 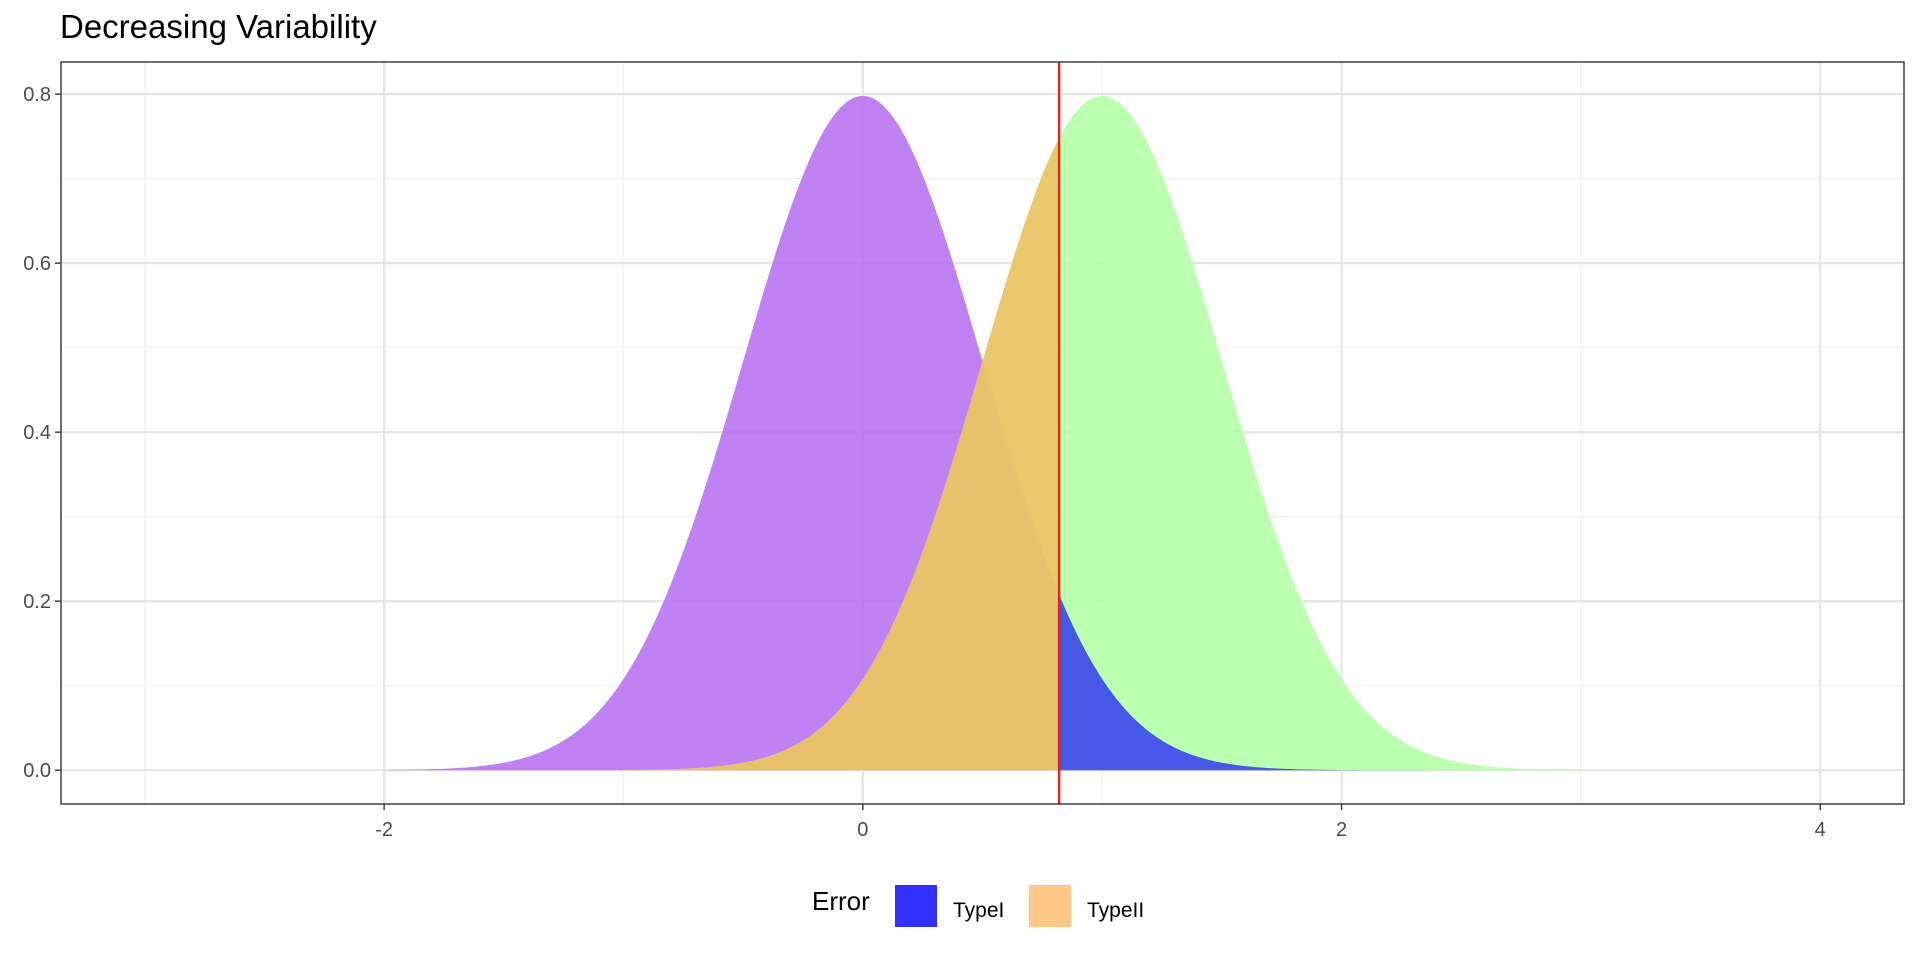 What do you see at coordinates (978, 910) in the screenshot?
I see `legend-label-typei: TypeI` at bounding box center [978, 910].